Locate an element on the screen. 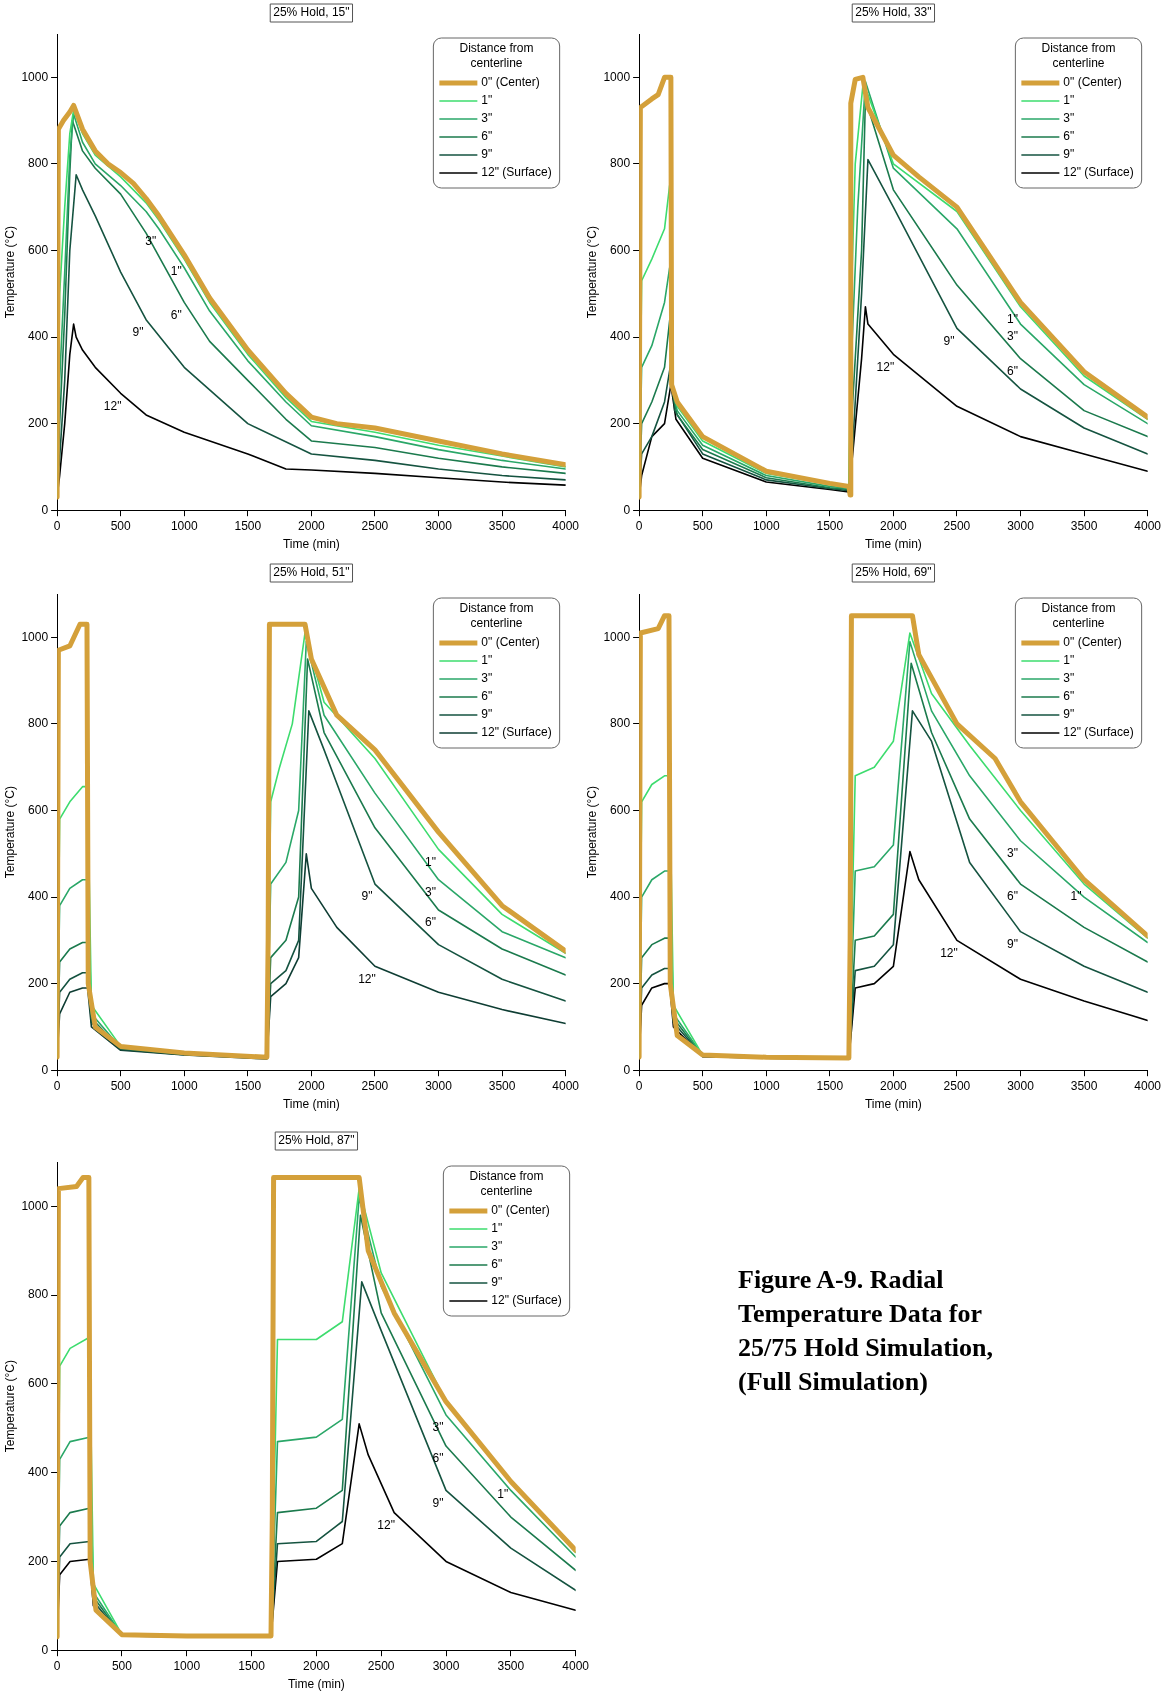 Image resolution: width=1164 pixels, height=1695 pixels. x-tick-label: 4000 is located at coordinates (566, 525).